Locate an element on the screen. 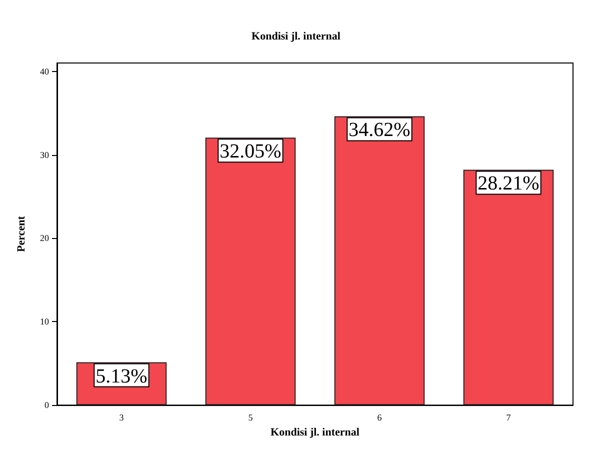 Image resolution: width=592 pixels, height=451 pixels. x-tick-label: 3 is located at coordinates (121, 417).